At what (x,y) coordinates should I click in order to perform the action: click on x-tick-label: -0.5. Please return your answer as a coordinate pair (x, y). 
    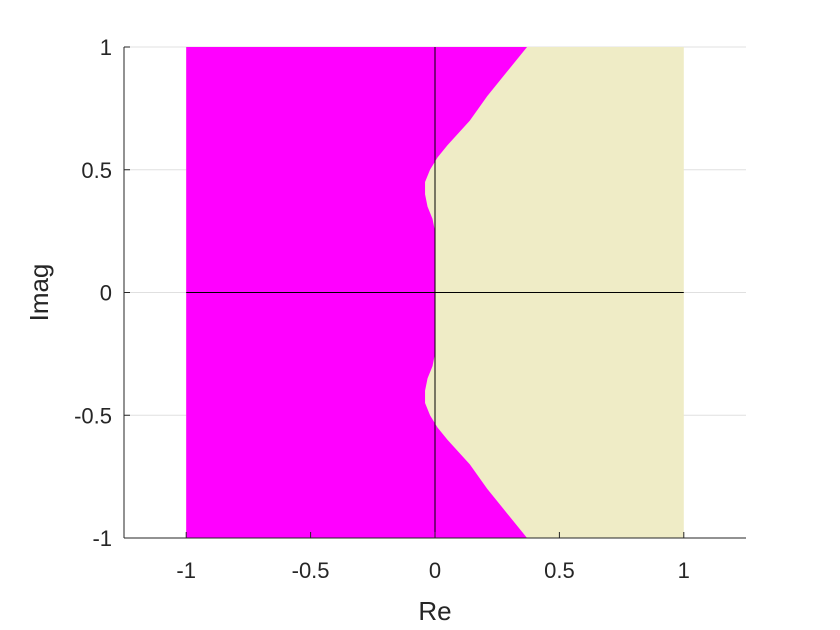
    Looking at the image, I should click on (311, 570).